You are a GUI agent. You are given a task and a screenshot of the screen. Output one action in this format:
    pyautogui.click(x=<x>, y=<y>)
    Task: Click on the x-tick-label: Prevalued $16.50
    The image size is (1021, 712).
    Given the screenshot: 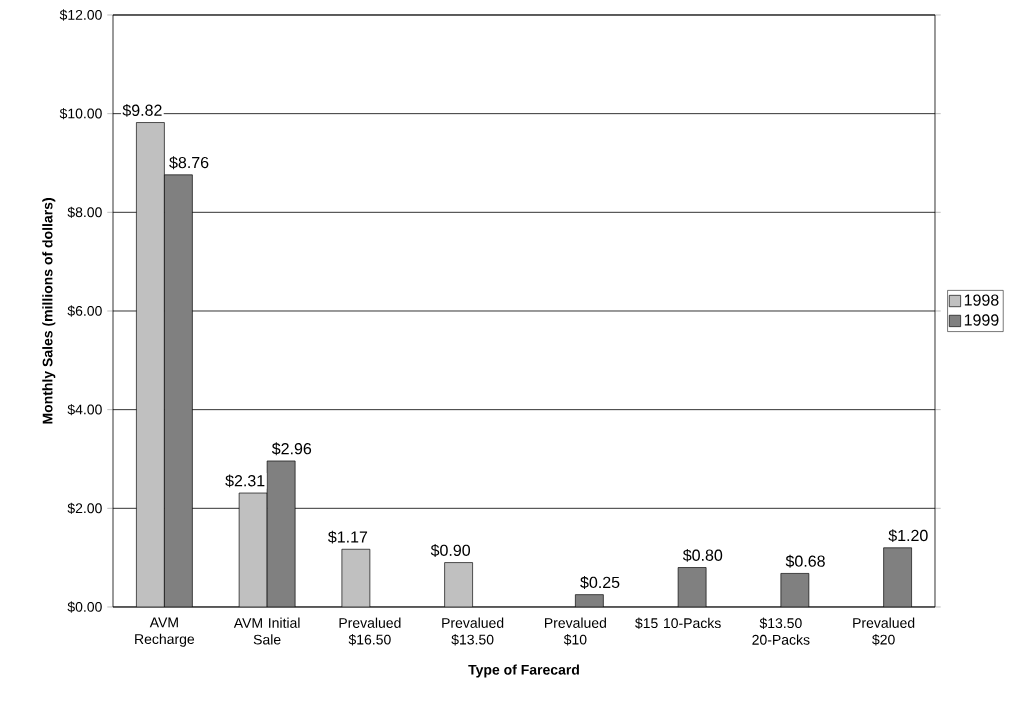 What is the action you would take?
    pyautogui.click(x=370, y=631)
    